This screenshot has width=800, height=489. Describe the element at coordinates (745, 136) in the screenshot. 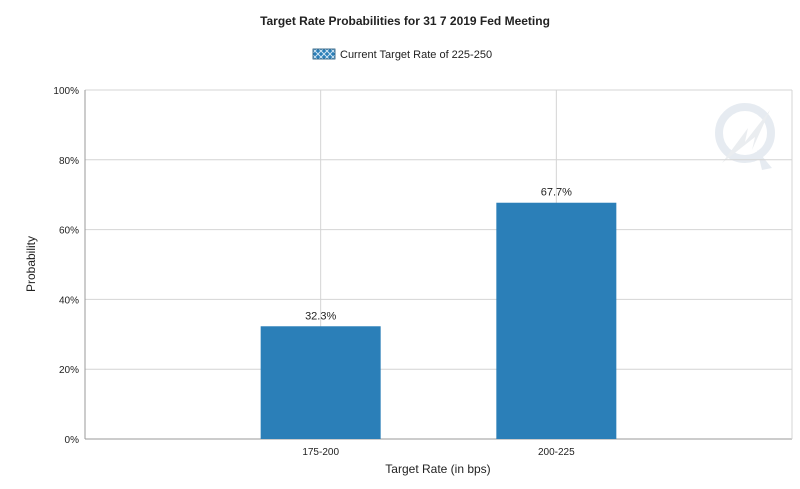

I see `watermark-logo` at that location.